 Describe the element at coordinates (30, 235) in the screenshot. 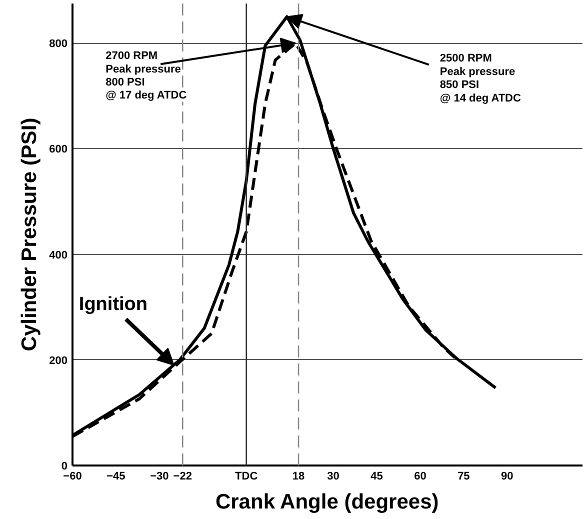

I see `y-axis-title: Cylinder Pressure (PSI)` at that location.